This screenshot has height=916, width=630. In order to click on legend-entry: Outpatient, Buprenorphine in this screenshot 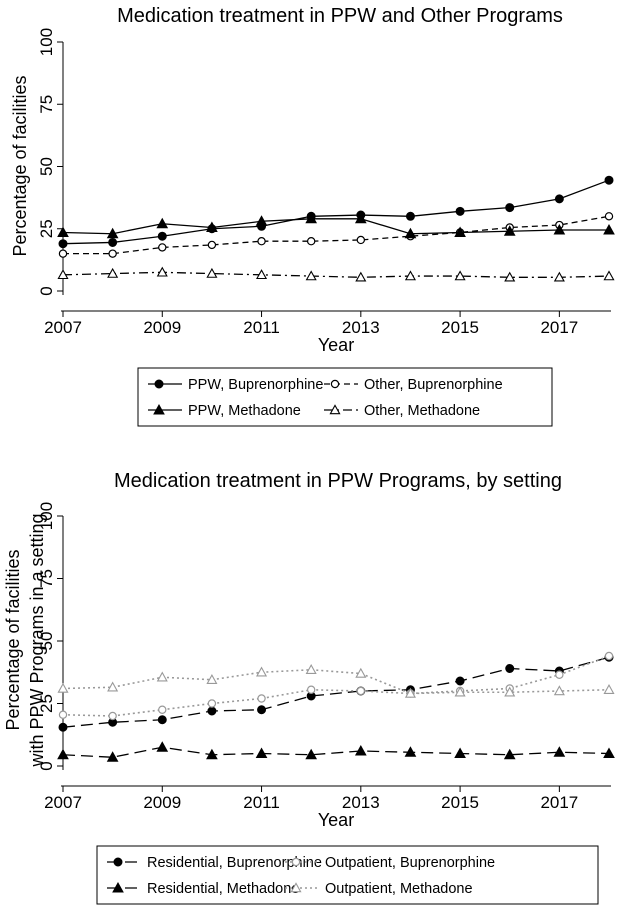, I will do `click(390, 863)`.